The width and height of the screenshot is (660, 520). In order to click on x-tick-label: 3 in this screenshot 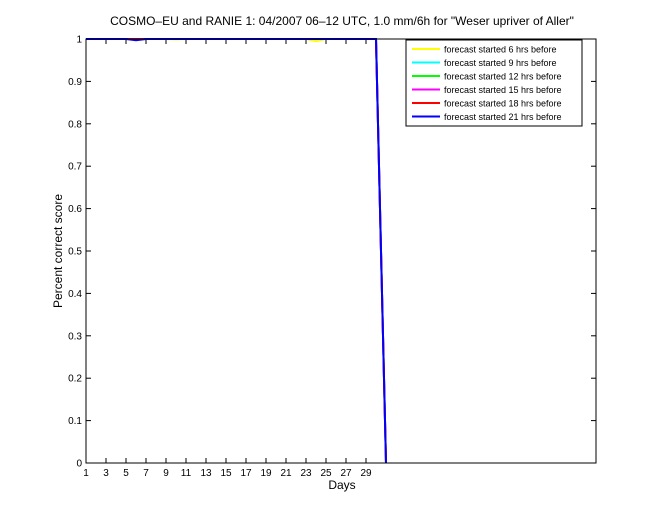, I will do `click(106, 473)`.